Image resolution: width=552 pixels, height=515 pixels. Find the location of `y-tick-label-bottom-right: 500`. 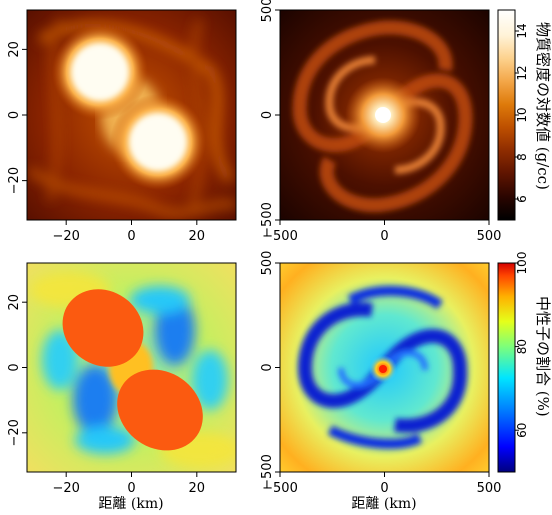

y-tick-label-bottom-right: 500 is located at coordinates (267, 263).